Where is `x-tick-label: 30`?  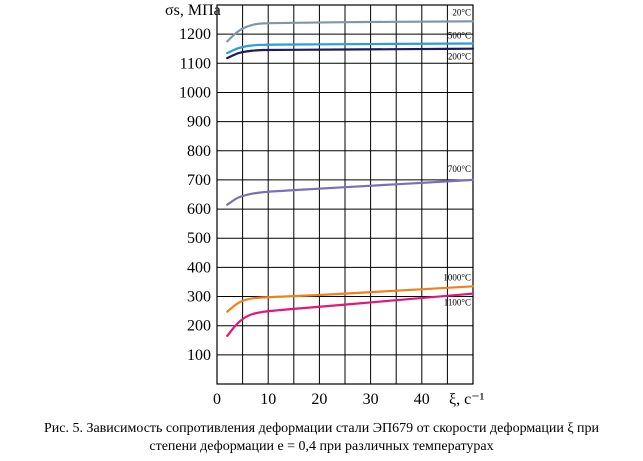 x-tick-label: 30 is located at coordinates (371, 399).